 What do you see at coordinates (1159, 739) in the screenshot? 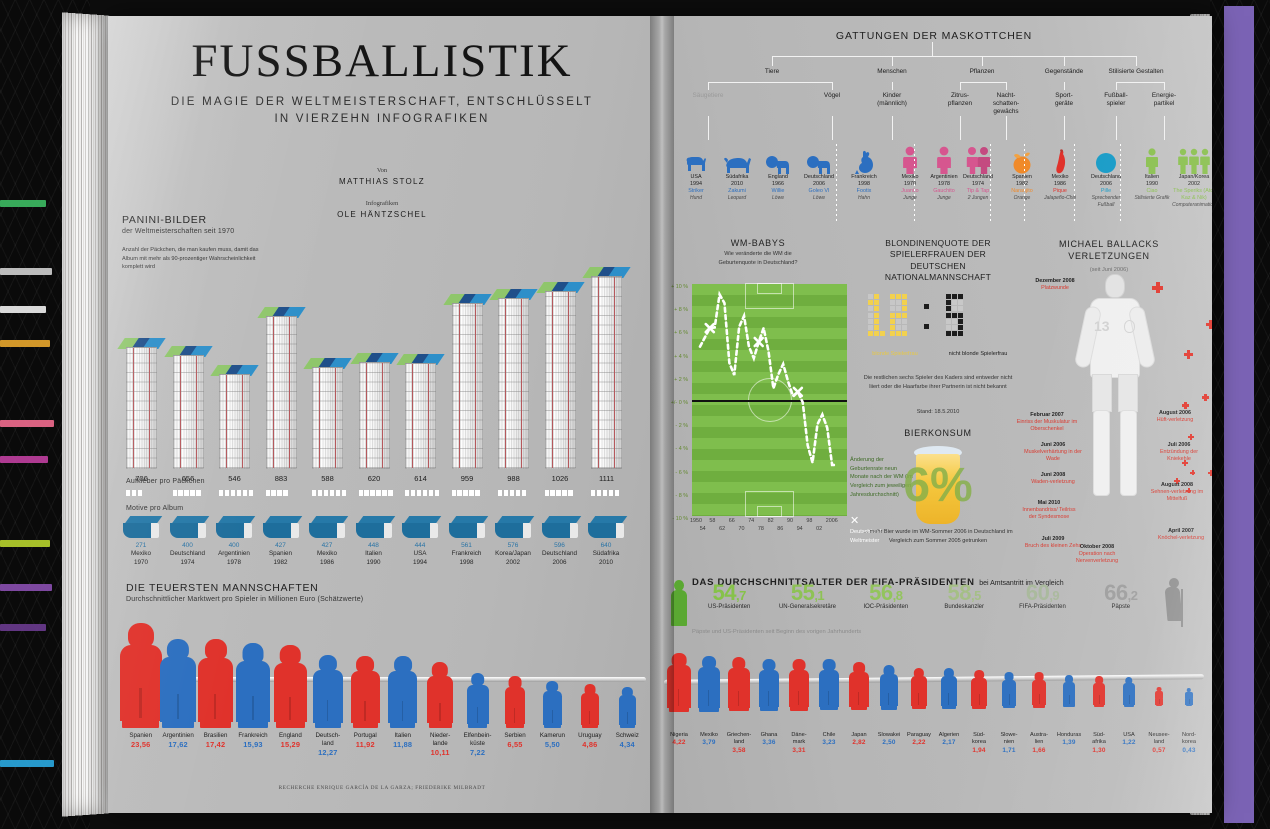
I see `team-name: Neusee-land` at bounding box center [1159, 739].